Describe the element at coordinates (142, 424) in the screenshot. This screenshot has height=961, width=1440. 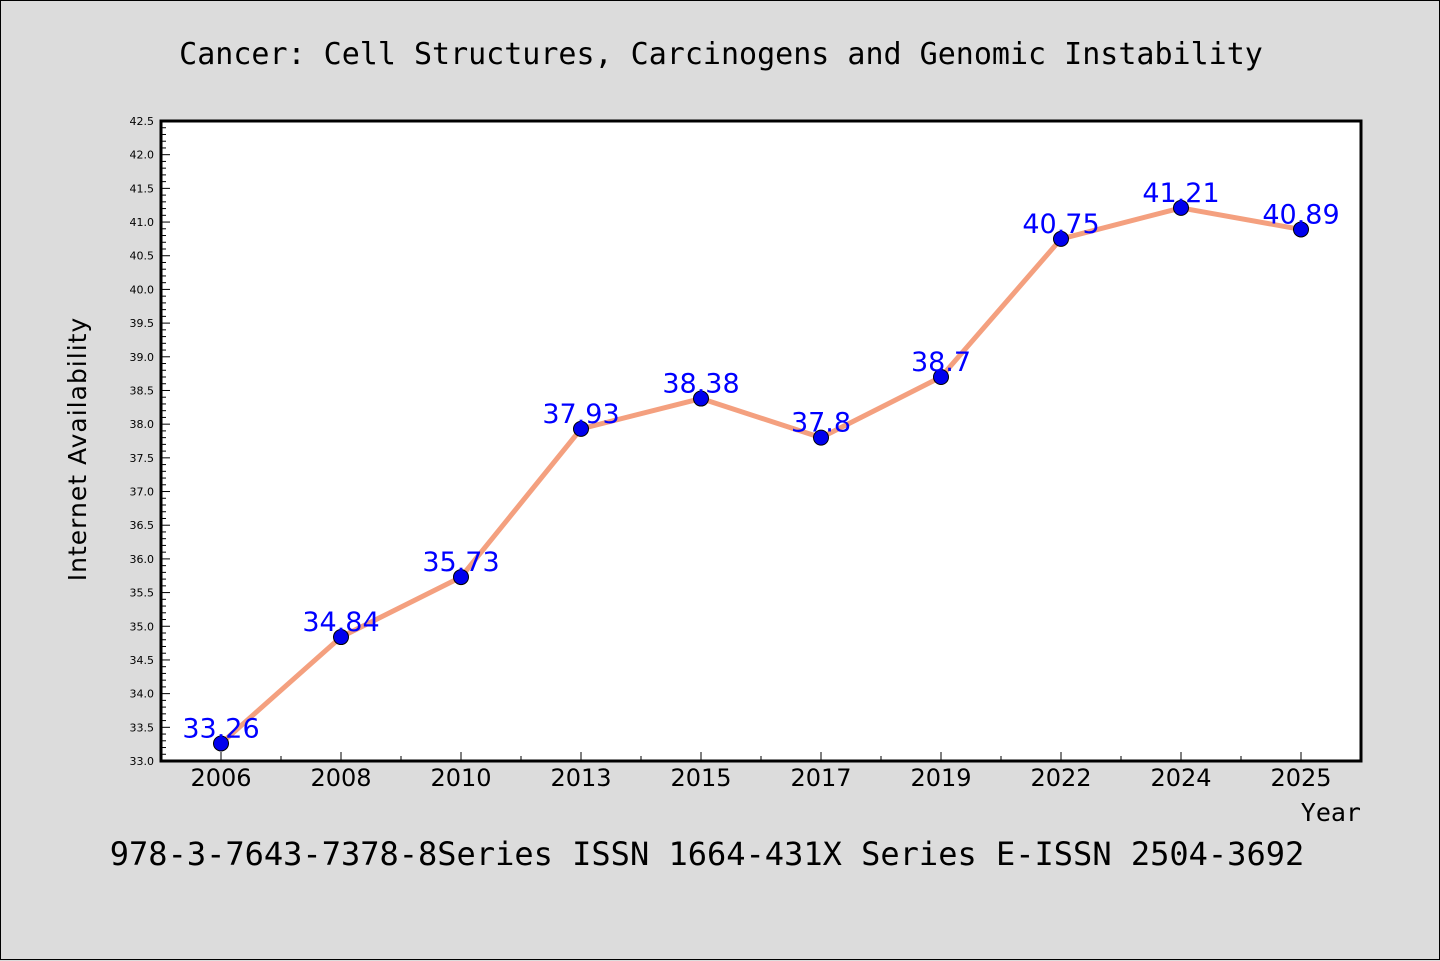
I see `y-tick-label: 38.0` at that location.